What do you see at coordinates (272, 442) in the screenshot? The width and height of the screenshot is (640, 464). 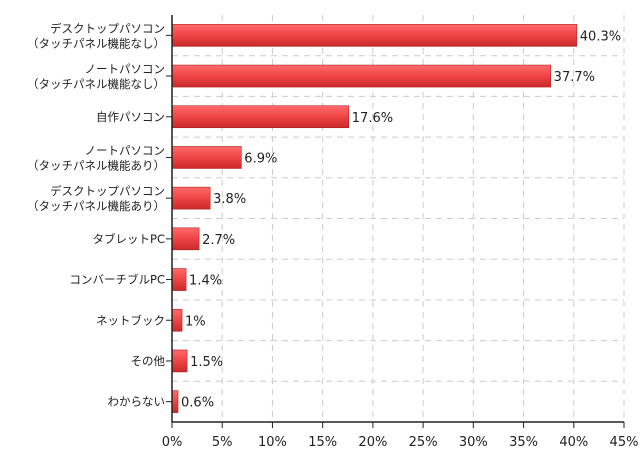 I see `x-tick-label: 10%` at bounding box center [272, 442].